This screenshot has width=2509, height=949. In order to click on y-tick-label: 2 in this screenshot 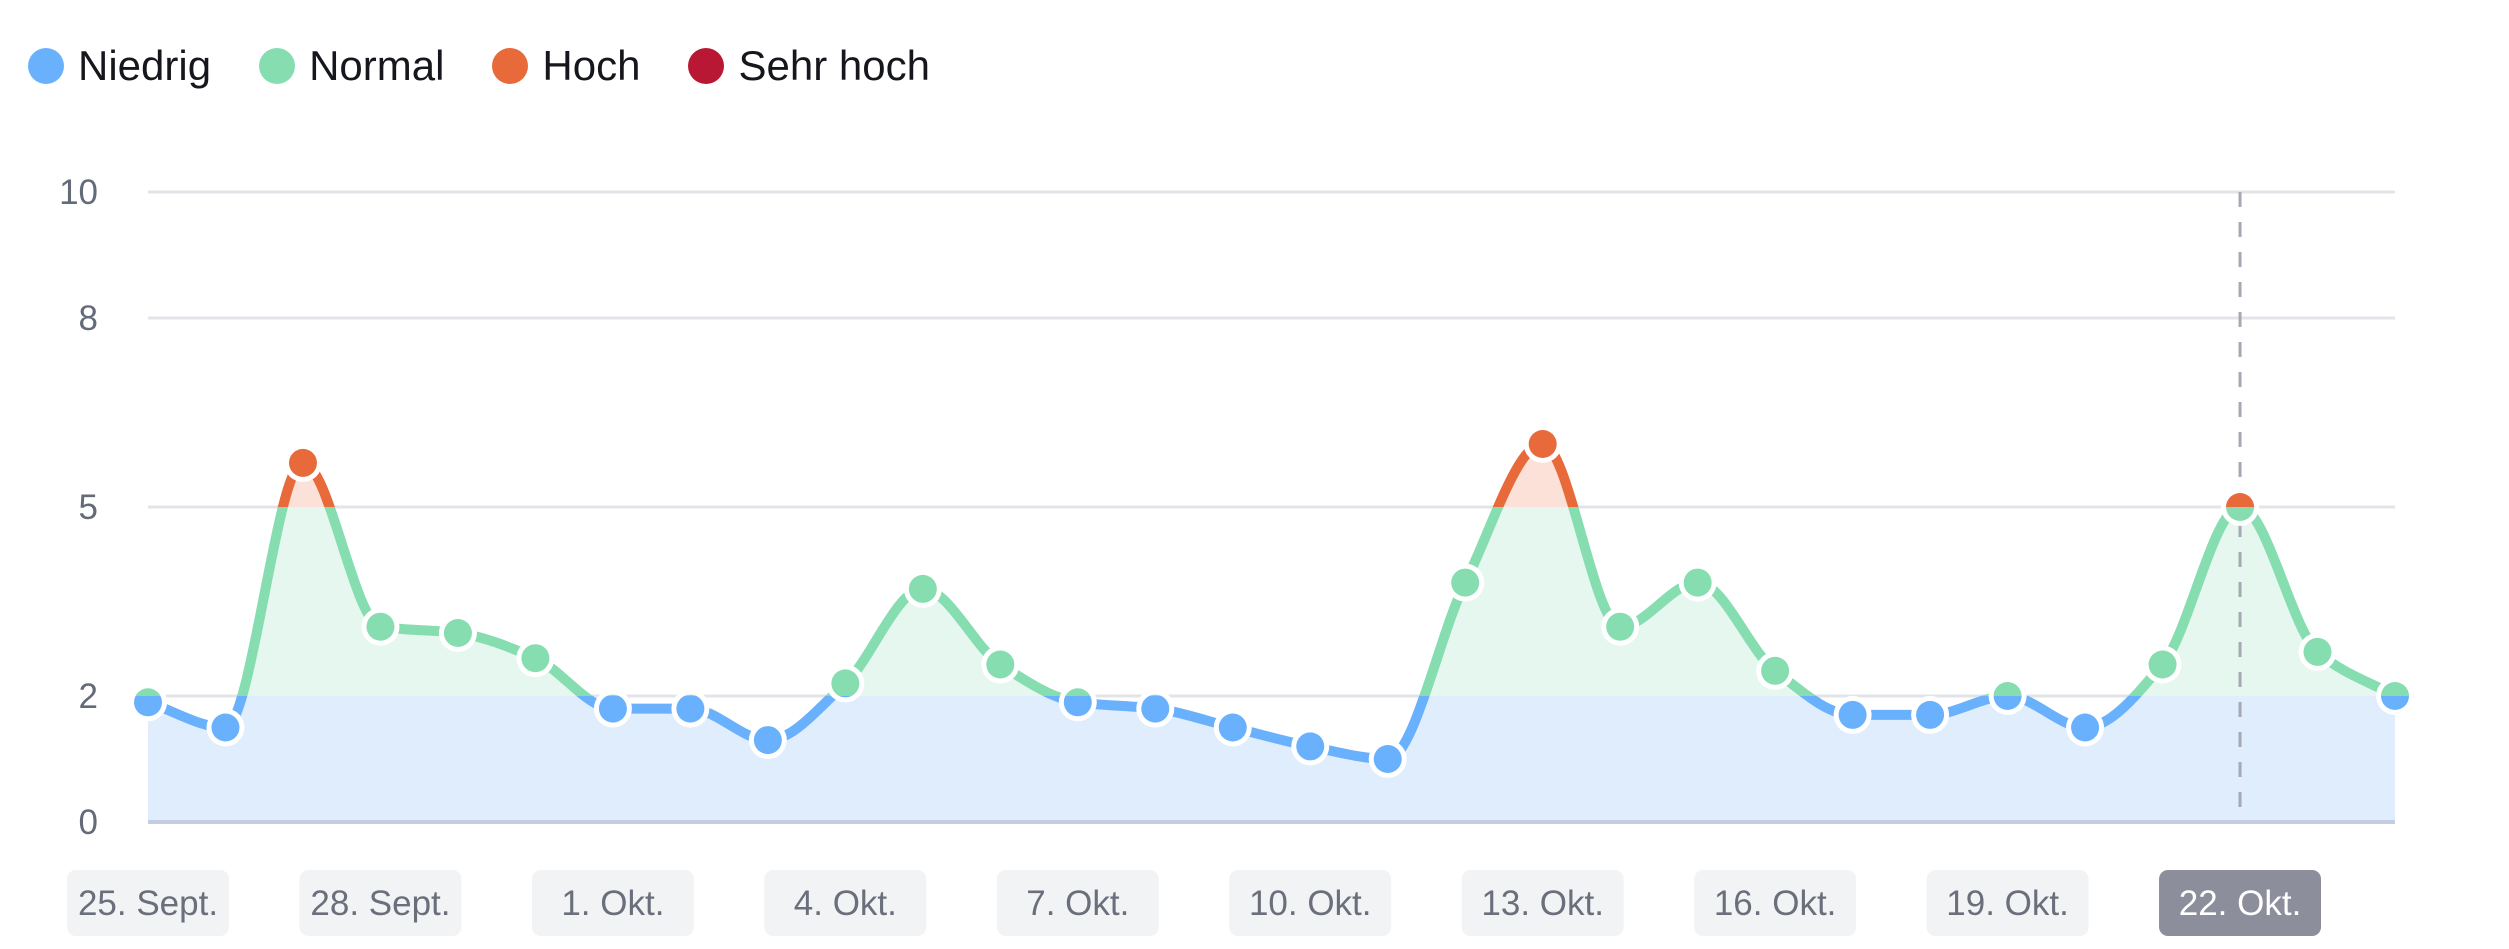, I will do `click(88, 696)`.